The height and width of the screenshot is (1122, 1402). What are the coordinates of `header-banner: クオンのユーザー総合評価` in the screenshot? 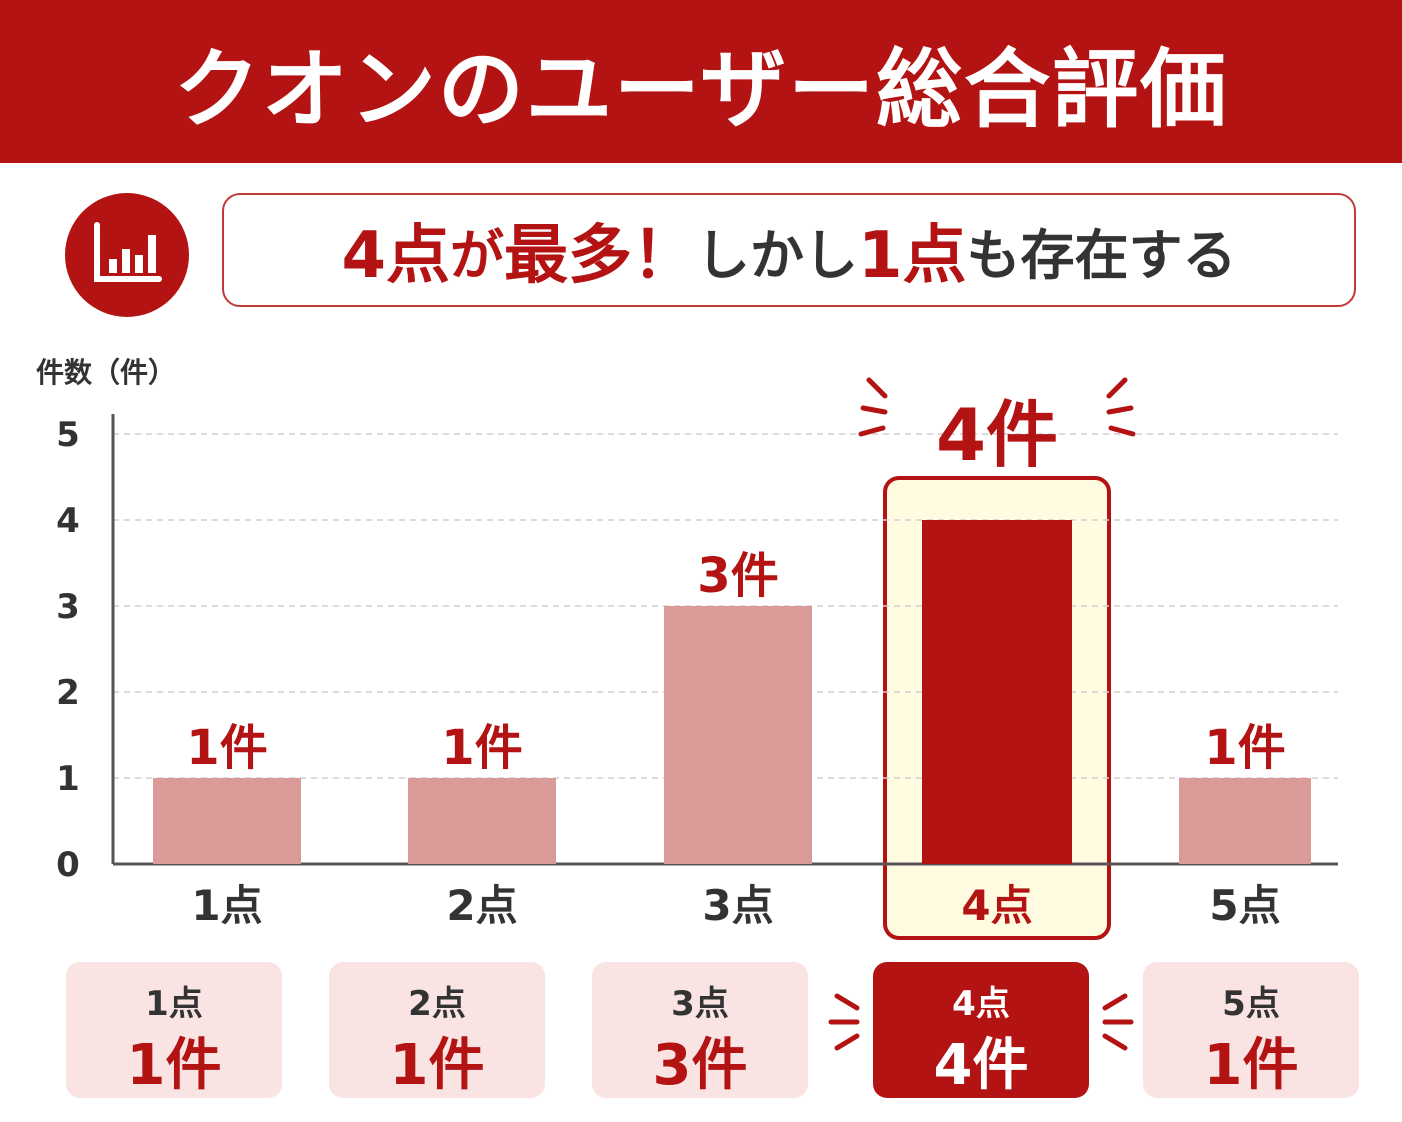 It's located at (701, 81).